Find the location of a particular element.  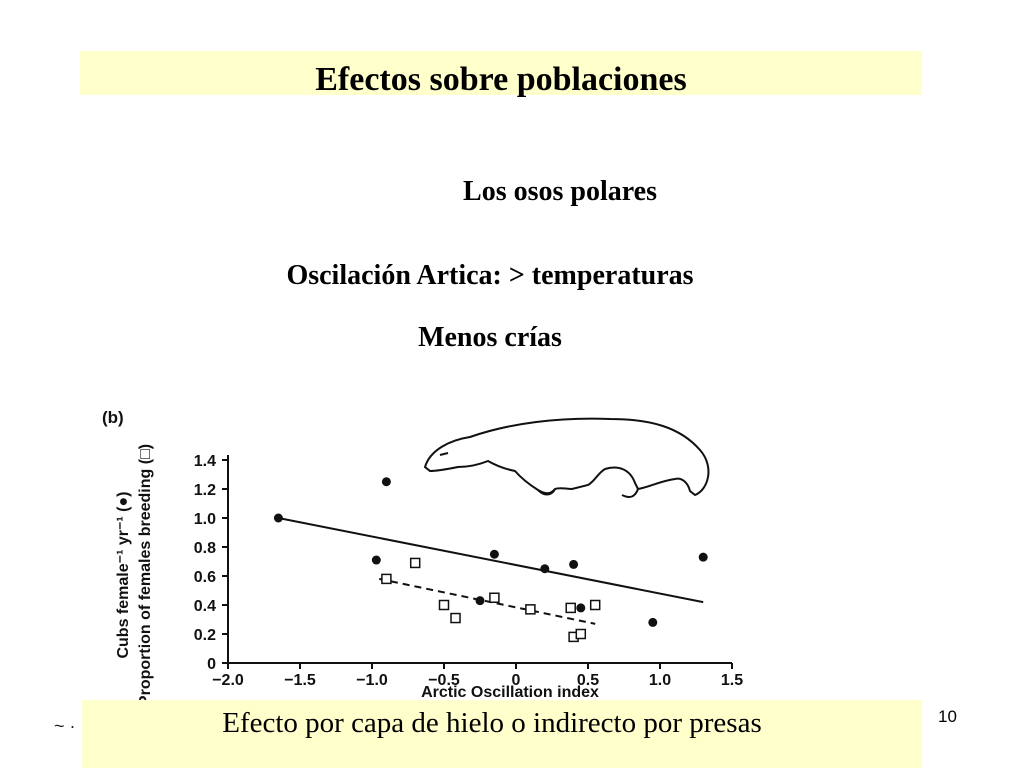

y-axis-label-cubs: Cubs female⁻¹ yr⁻¹ (●) is located at coordinates (123, 574).